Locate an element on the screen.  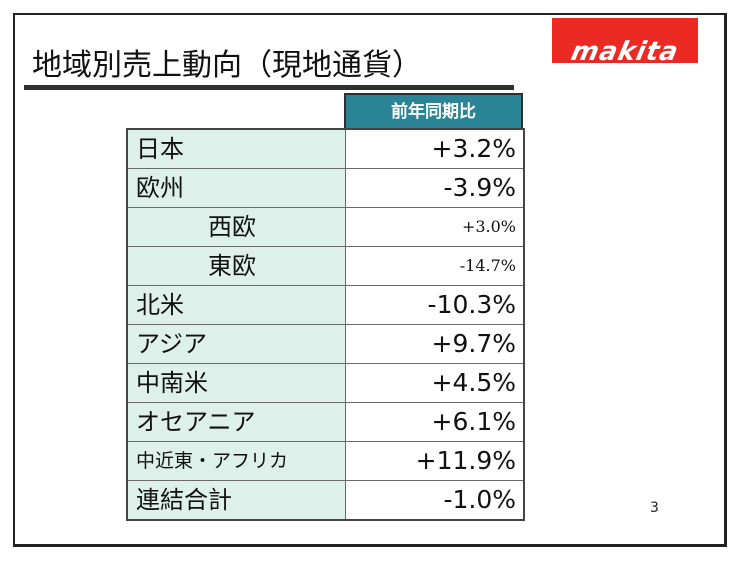
yoy-value: +11.9% is located at coordinates (465, 460).